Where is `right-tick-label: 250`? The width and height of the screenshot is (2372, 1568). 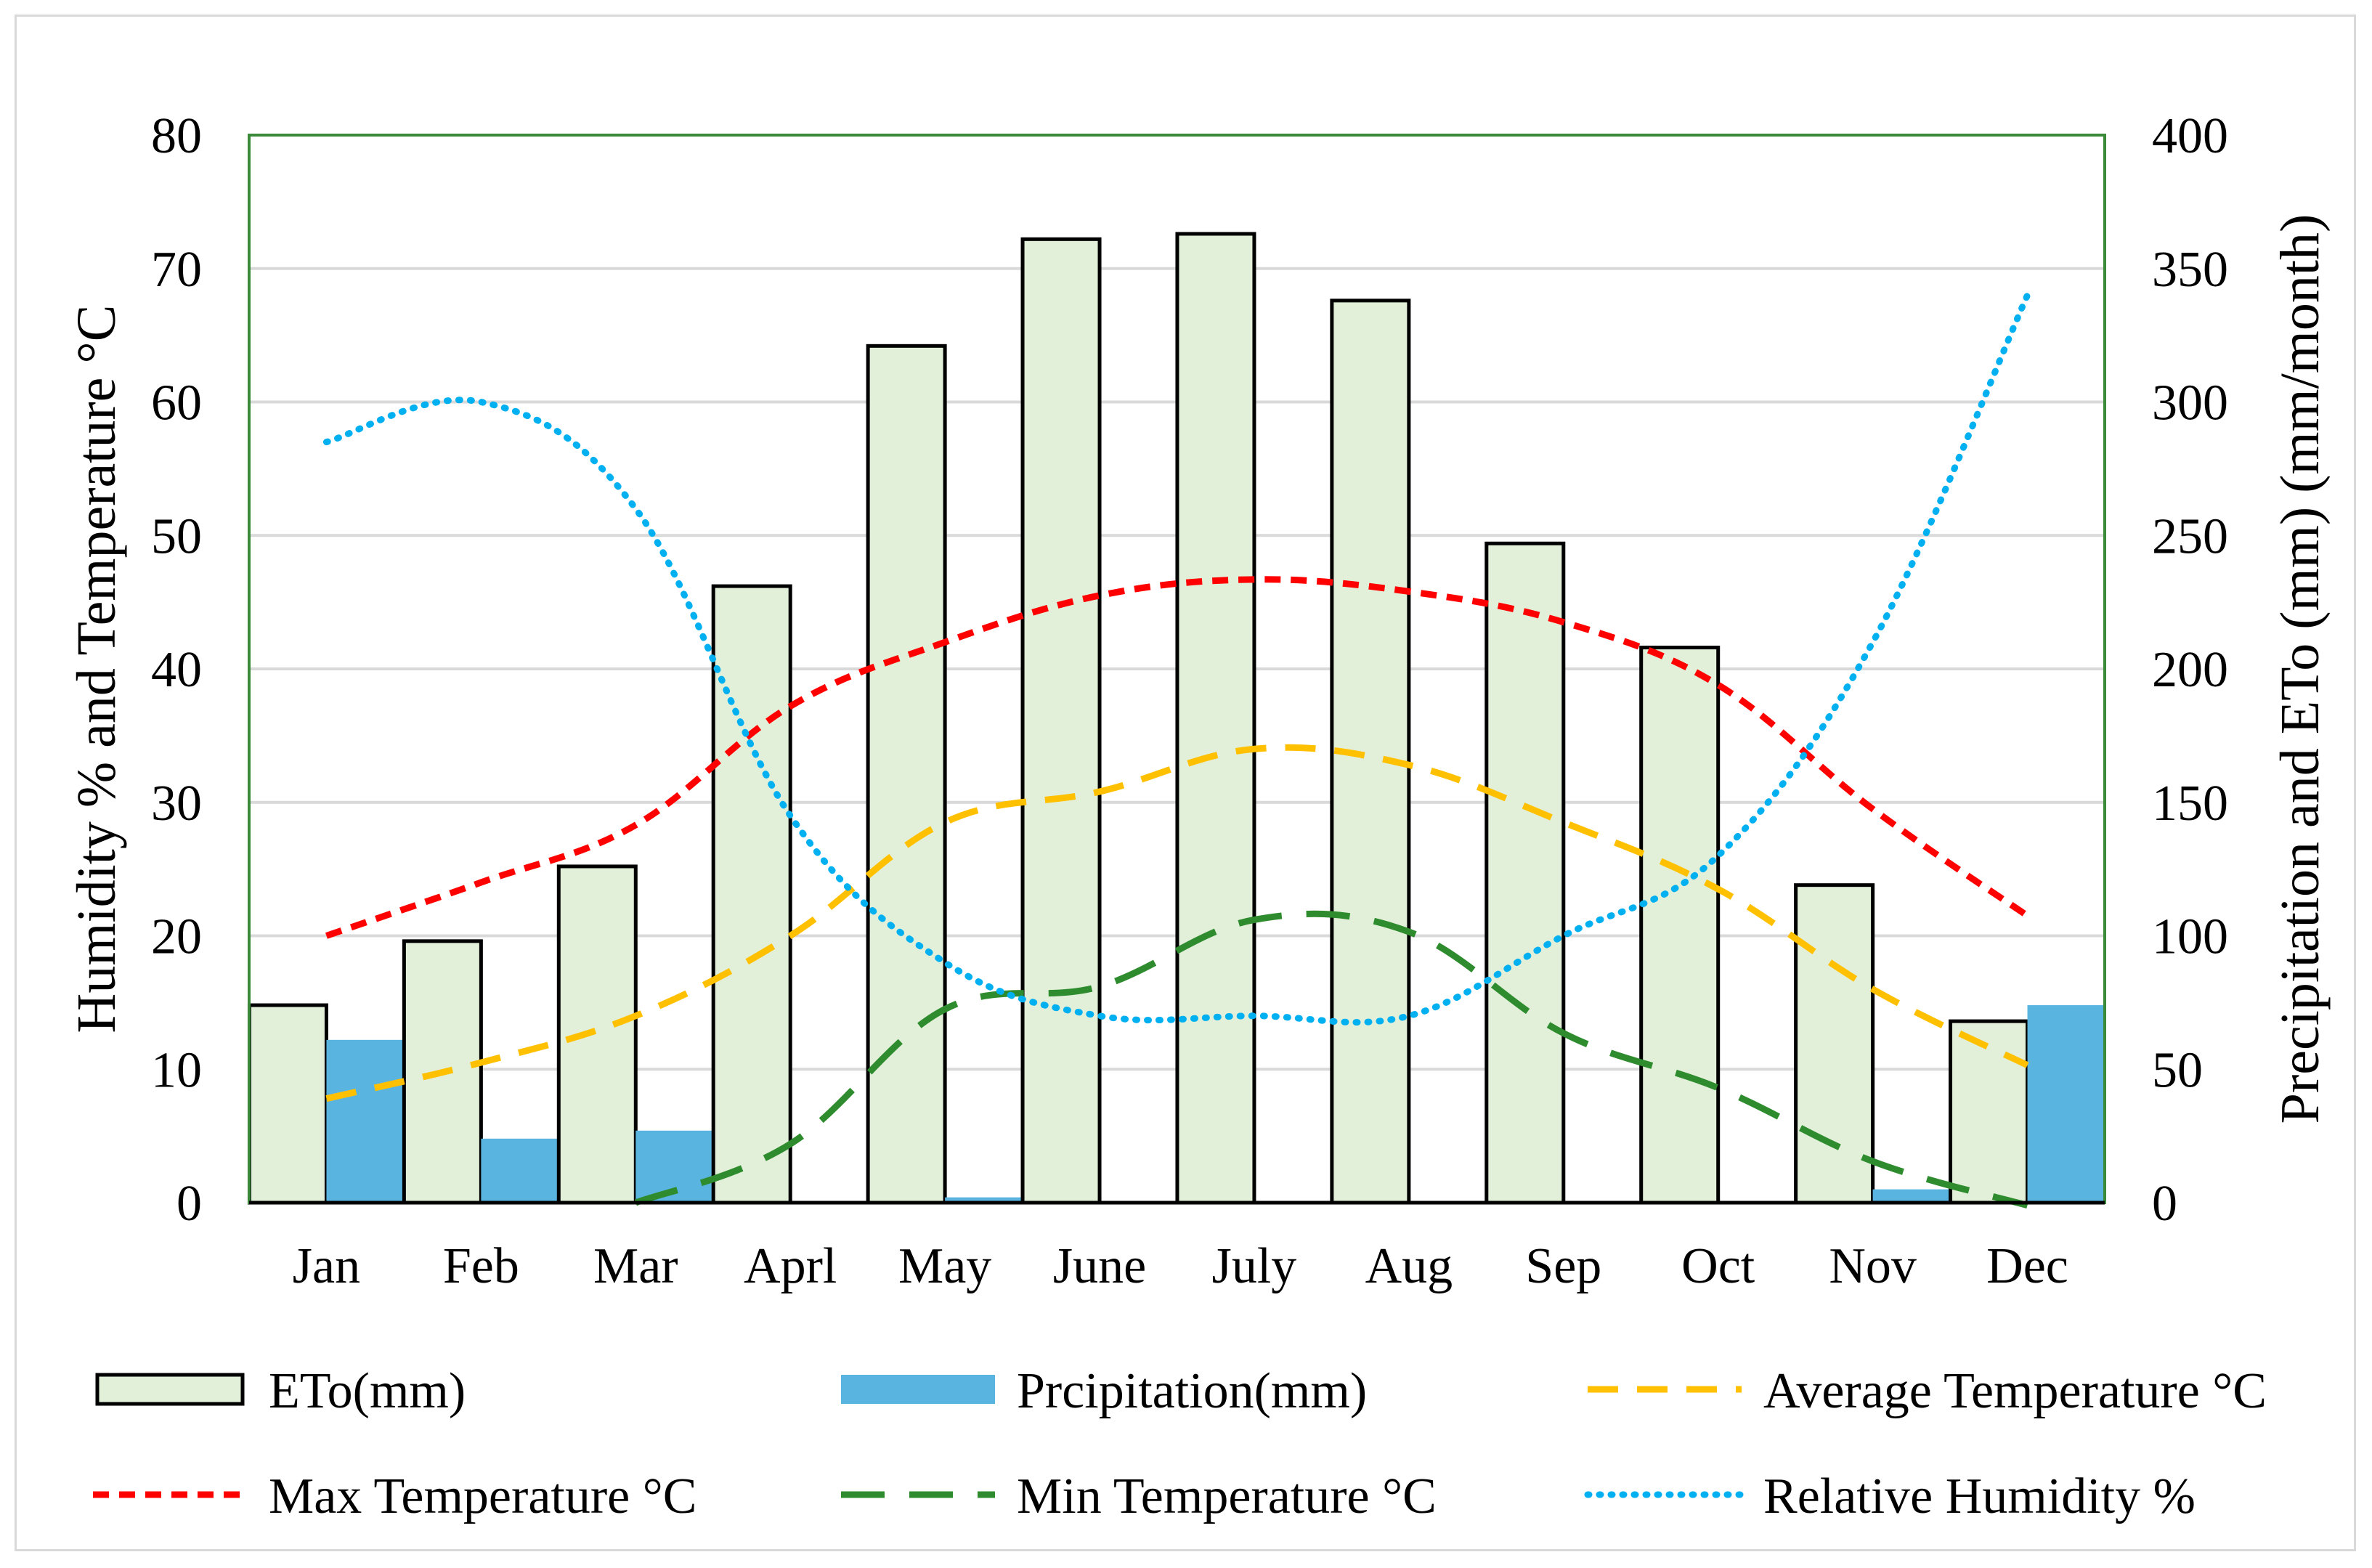
right-tick-label: 250 is located at coordinates (2190, 536).